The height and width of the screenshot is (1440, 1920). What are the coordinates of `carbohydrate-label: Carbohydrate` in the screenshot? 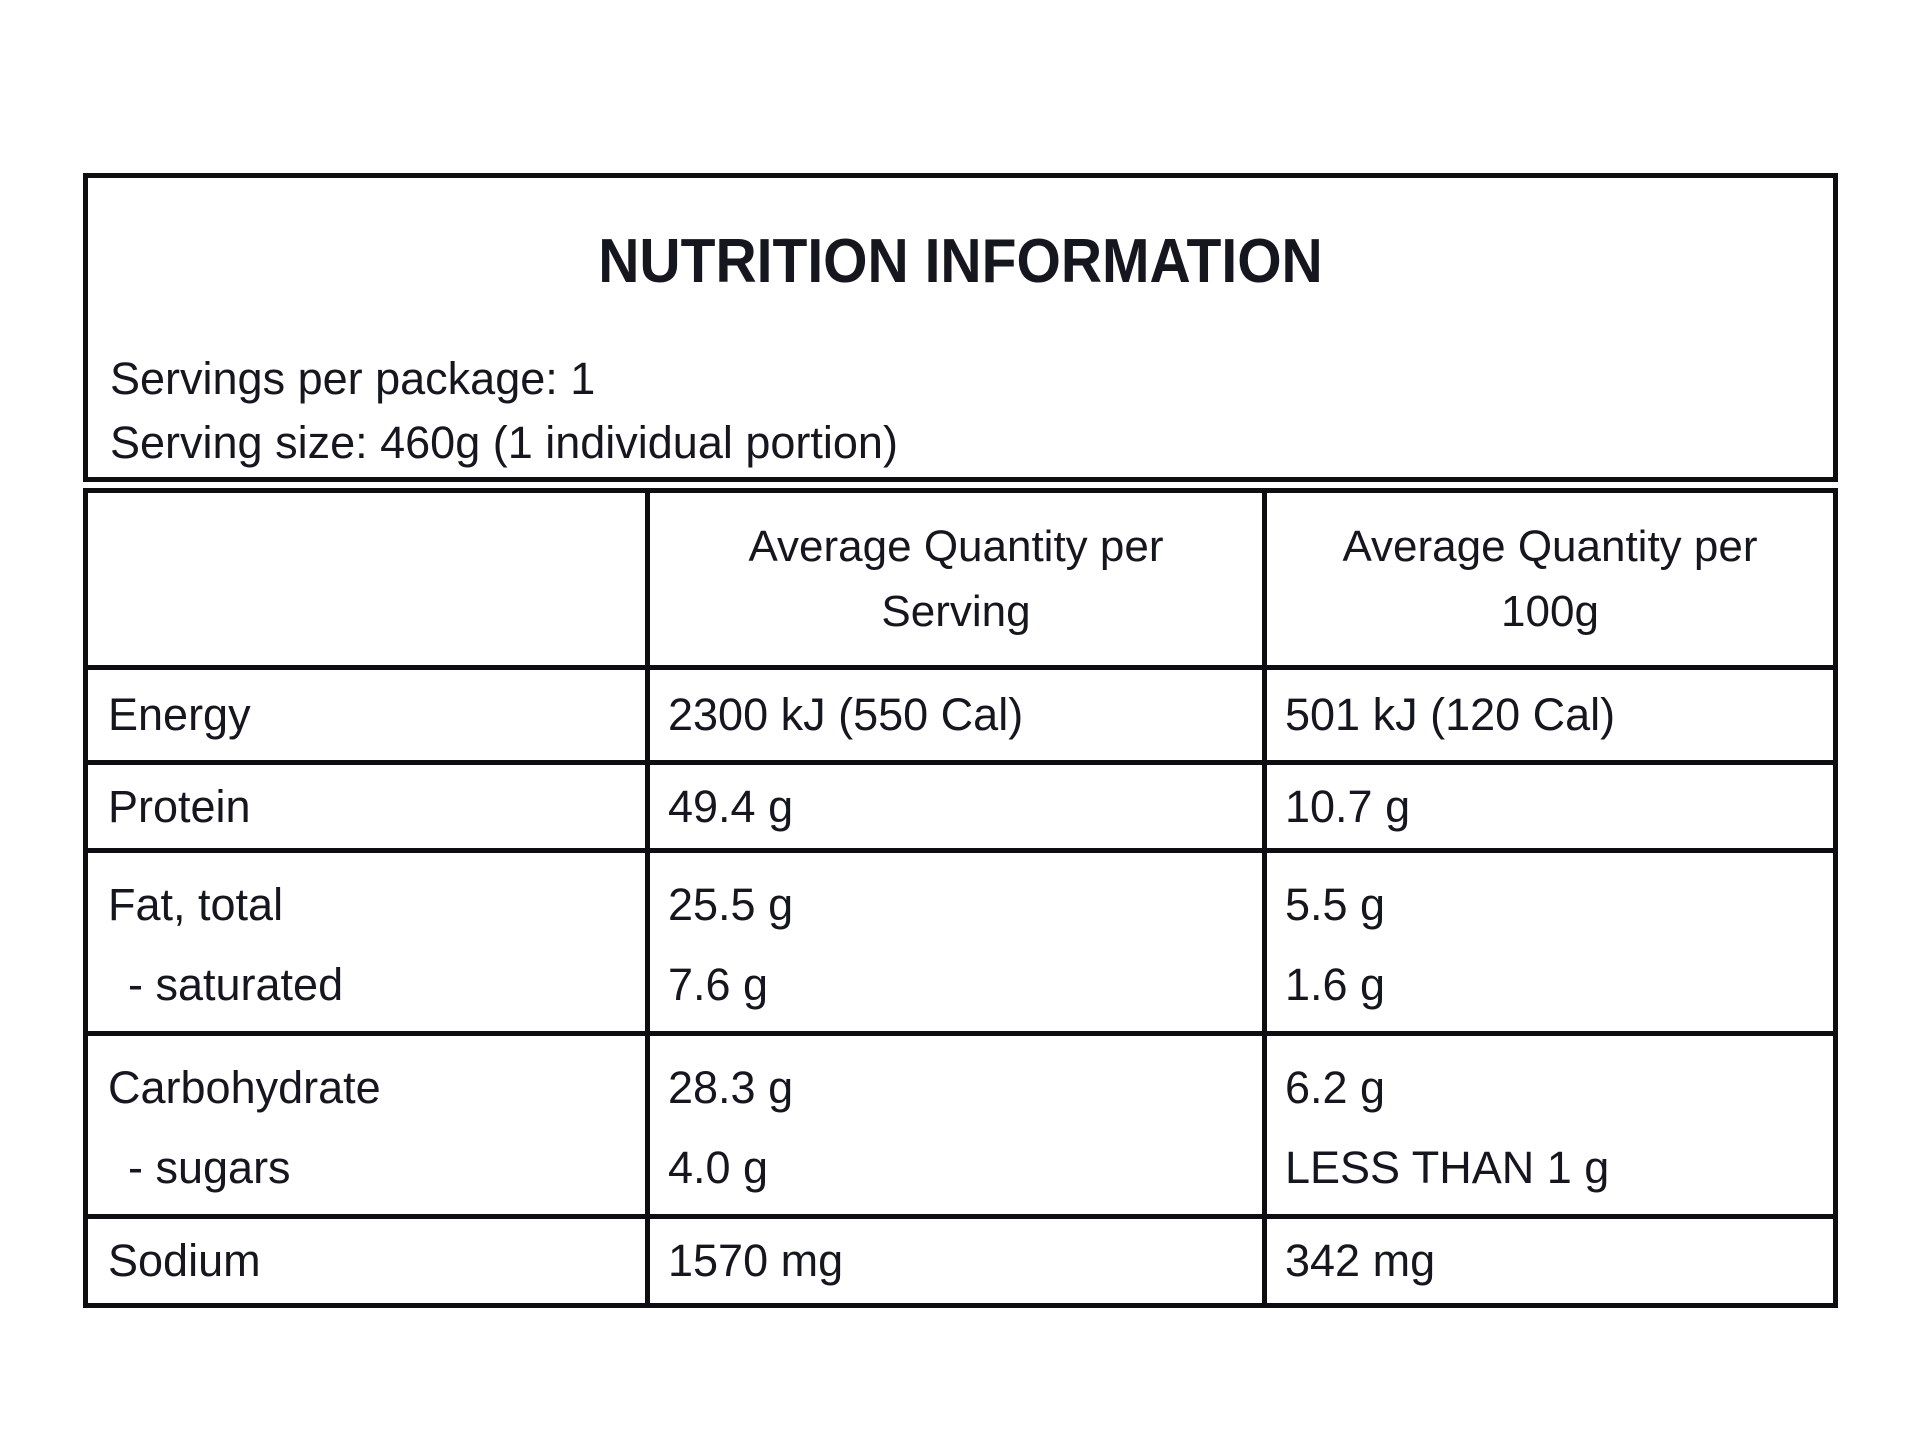 It's located at (244, 1087).